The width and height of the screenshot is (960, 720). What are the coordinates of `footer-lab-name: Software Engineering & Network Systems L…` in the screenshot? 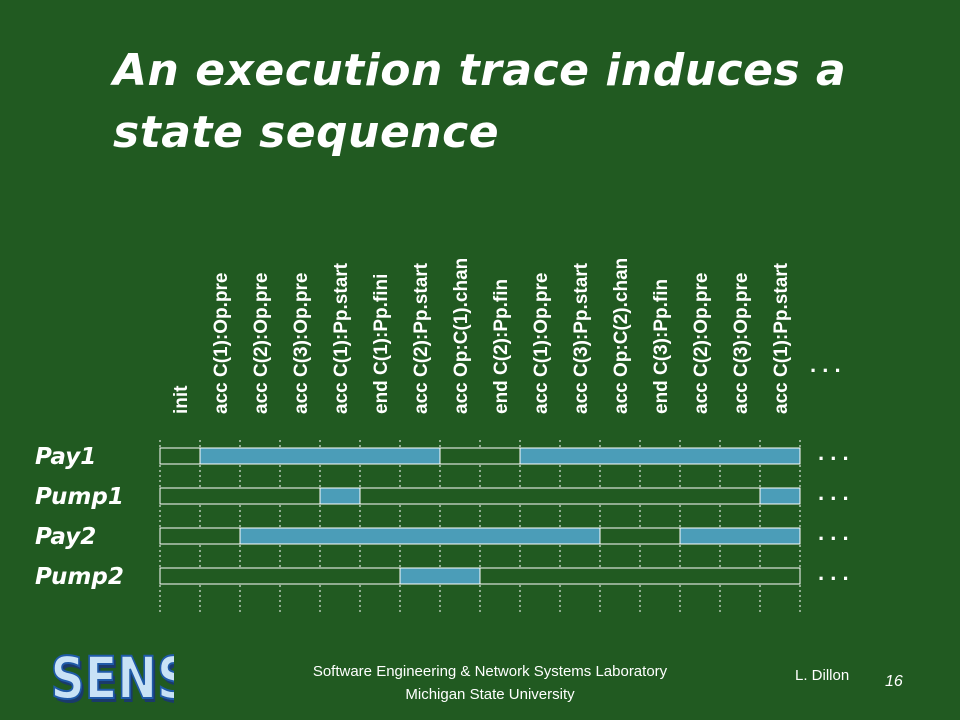 It's located at (490, 683).